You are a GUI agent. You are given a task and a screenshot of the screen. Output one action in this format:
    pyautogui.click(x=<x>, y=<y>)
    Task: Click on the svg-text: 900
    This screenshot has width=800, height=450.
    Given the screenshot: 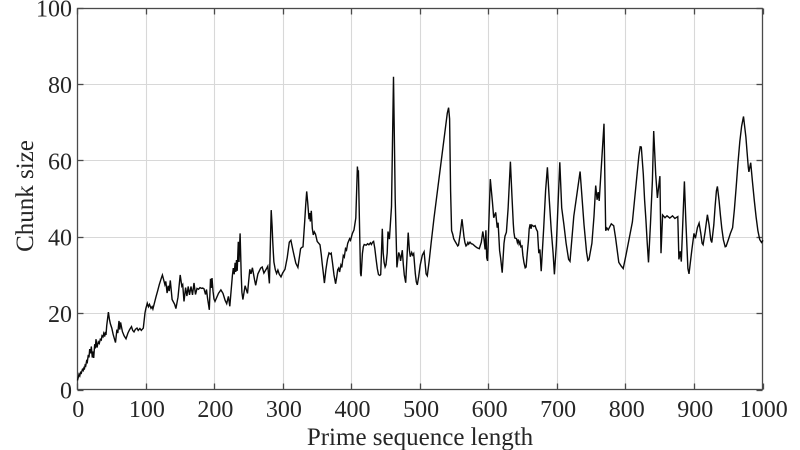 What is the action you would take?
    pyautogui.click(x=695, y=410)
    